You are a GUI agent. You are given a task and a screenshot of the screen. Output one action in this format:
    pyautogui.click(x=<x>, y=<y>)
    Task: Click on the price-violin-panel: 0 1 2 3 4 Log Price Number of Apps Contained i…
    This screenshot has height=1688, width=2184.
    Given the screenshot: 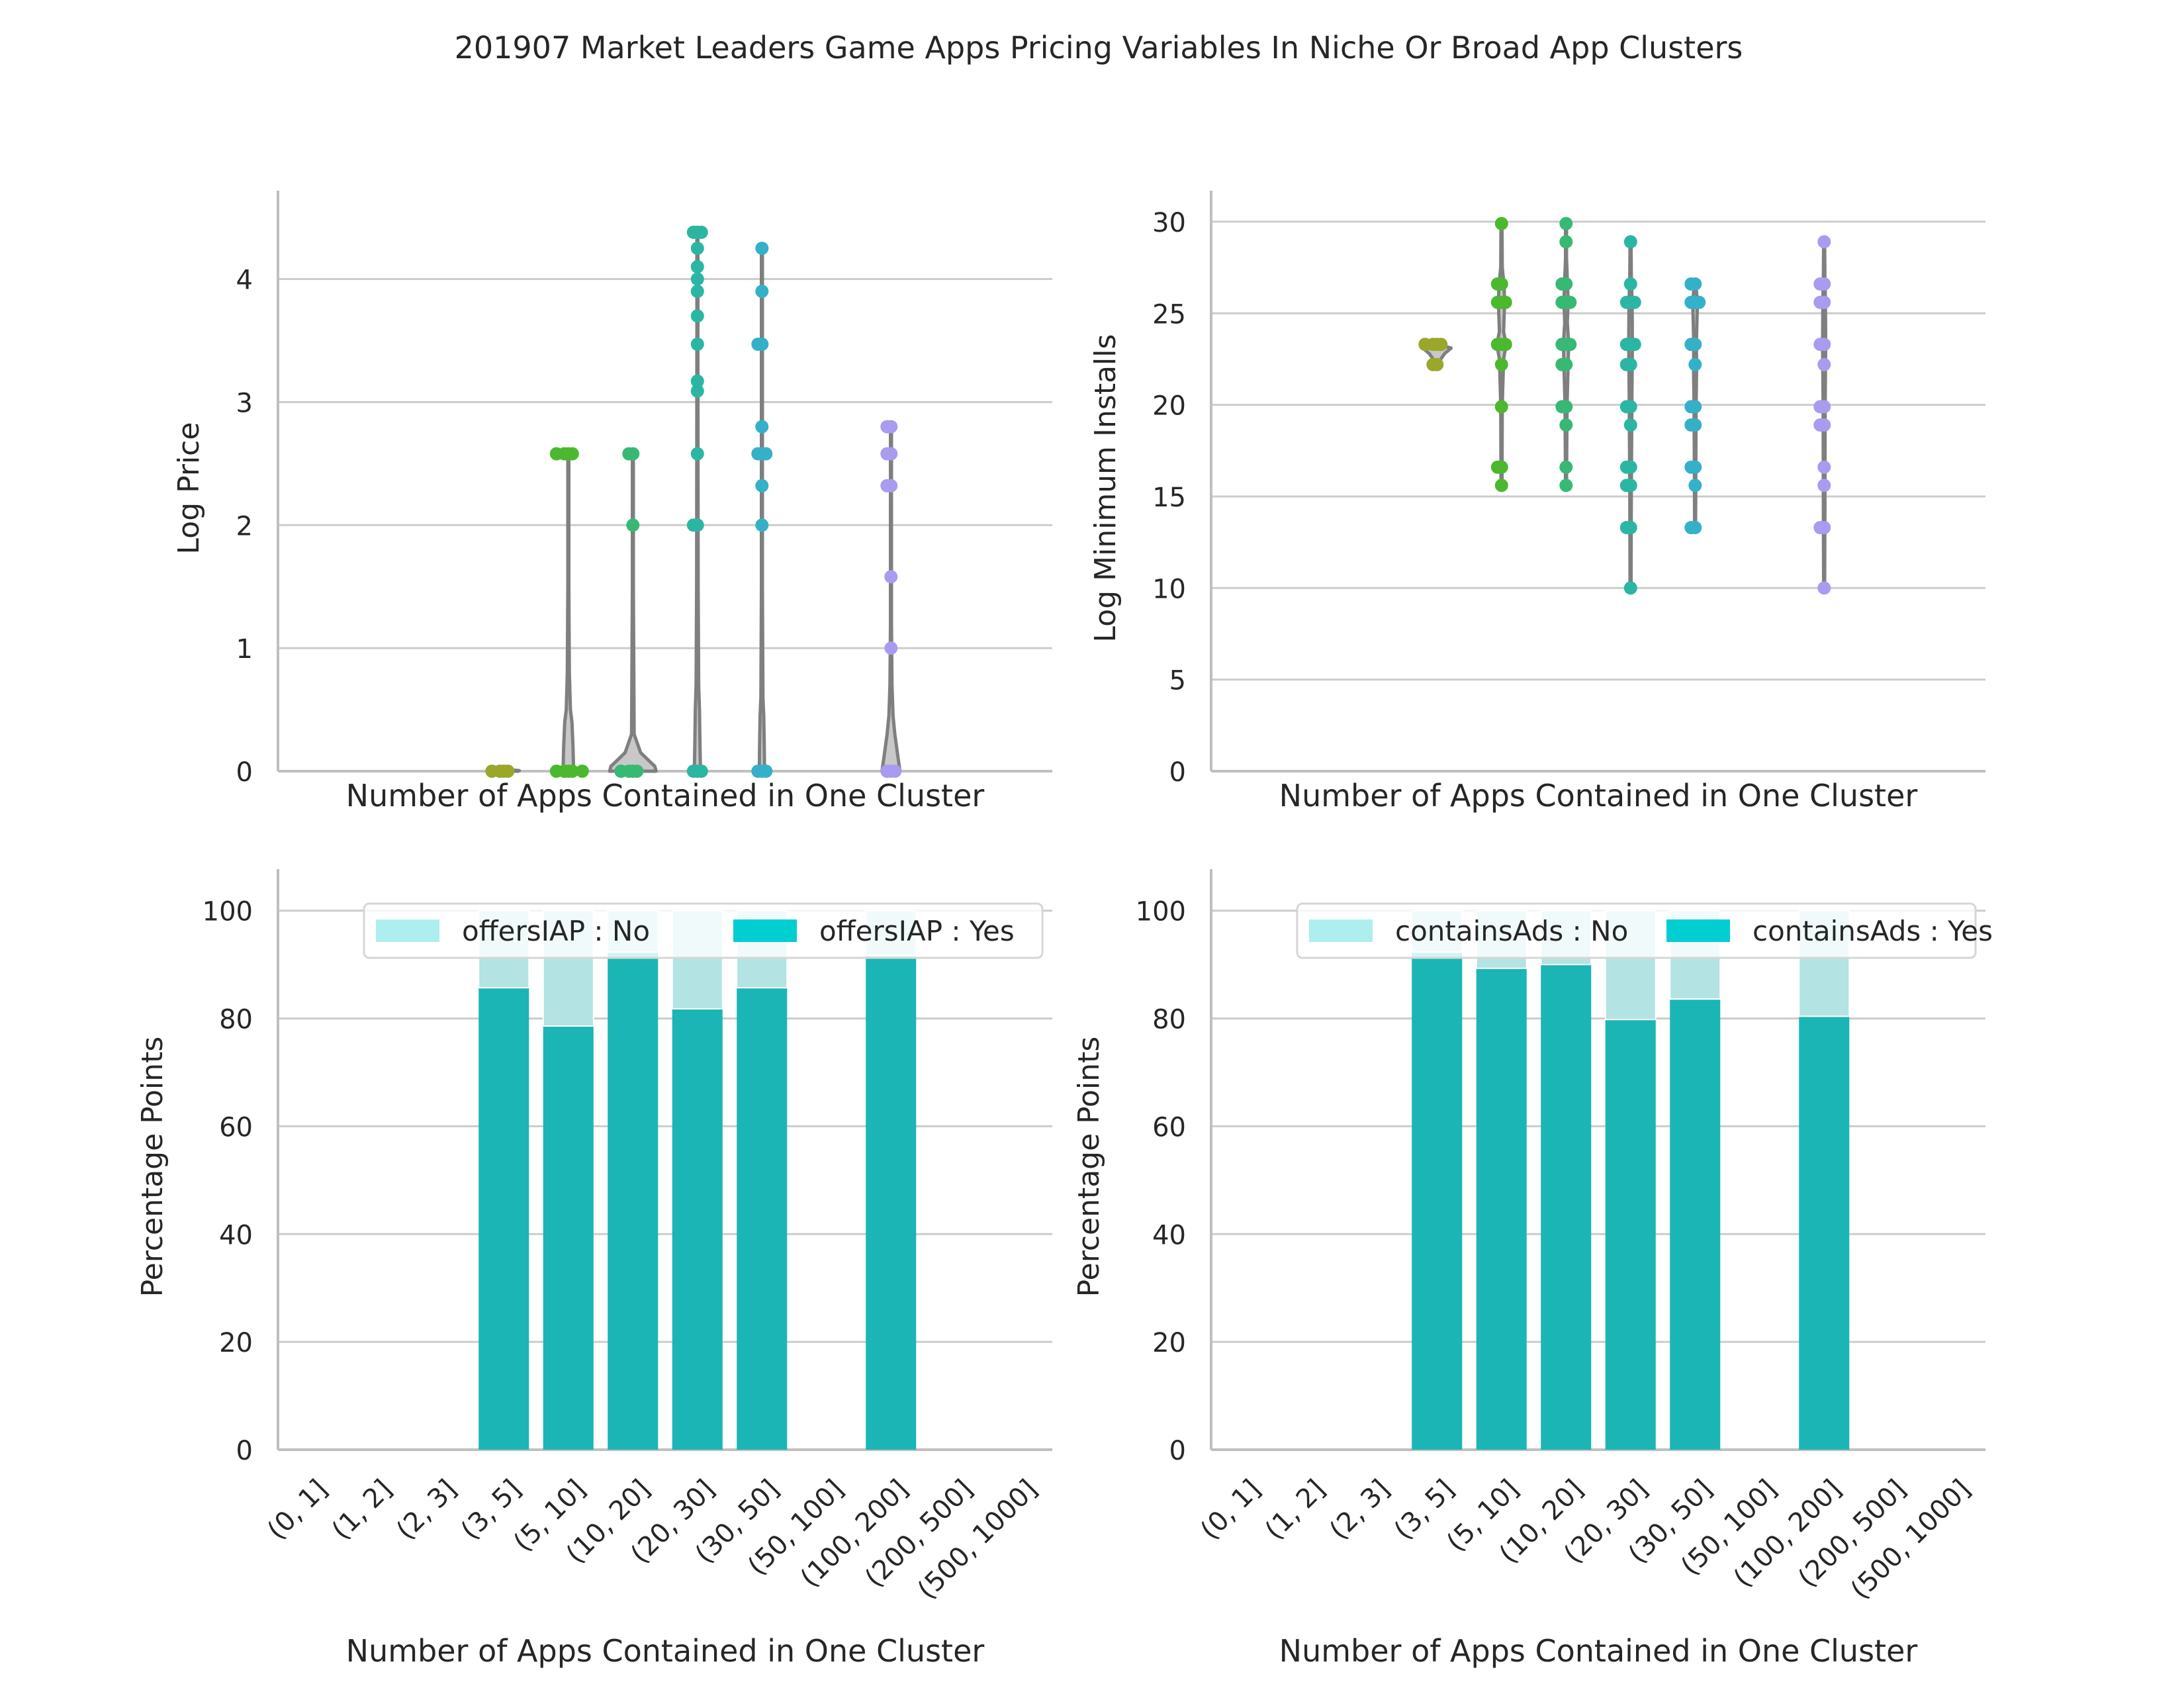 What is the action you would take?
    pyautogui.click(x=612, y=502)
    